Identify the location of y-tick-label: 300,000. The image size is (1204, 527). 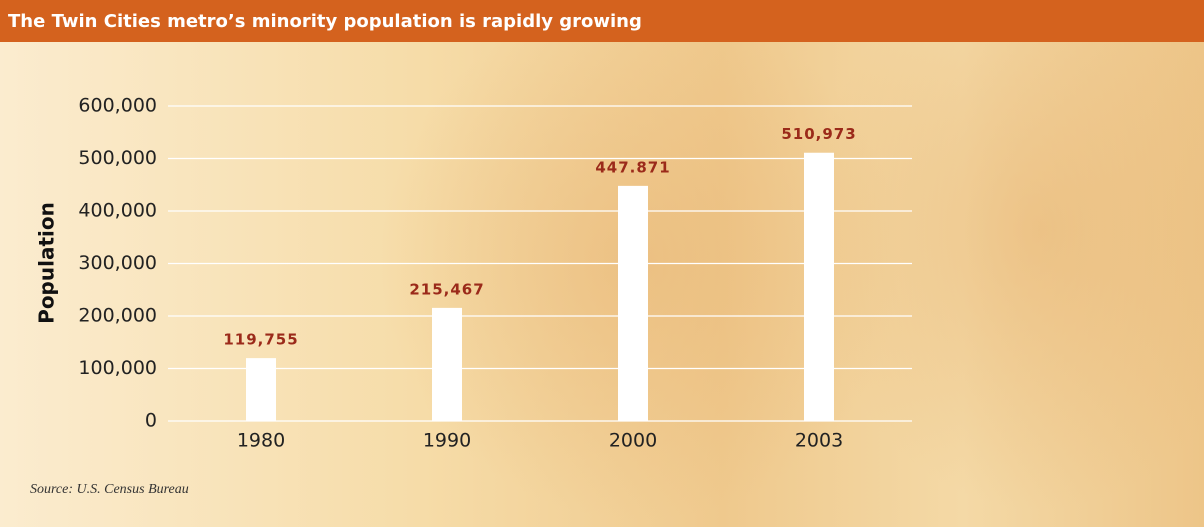
(117, 263).